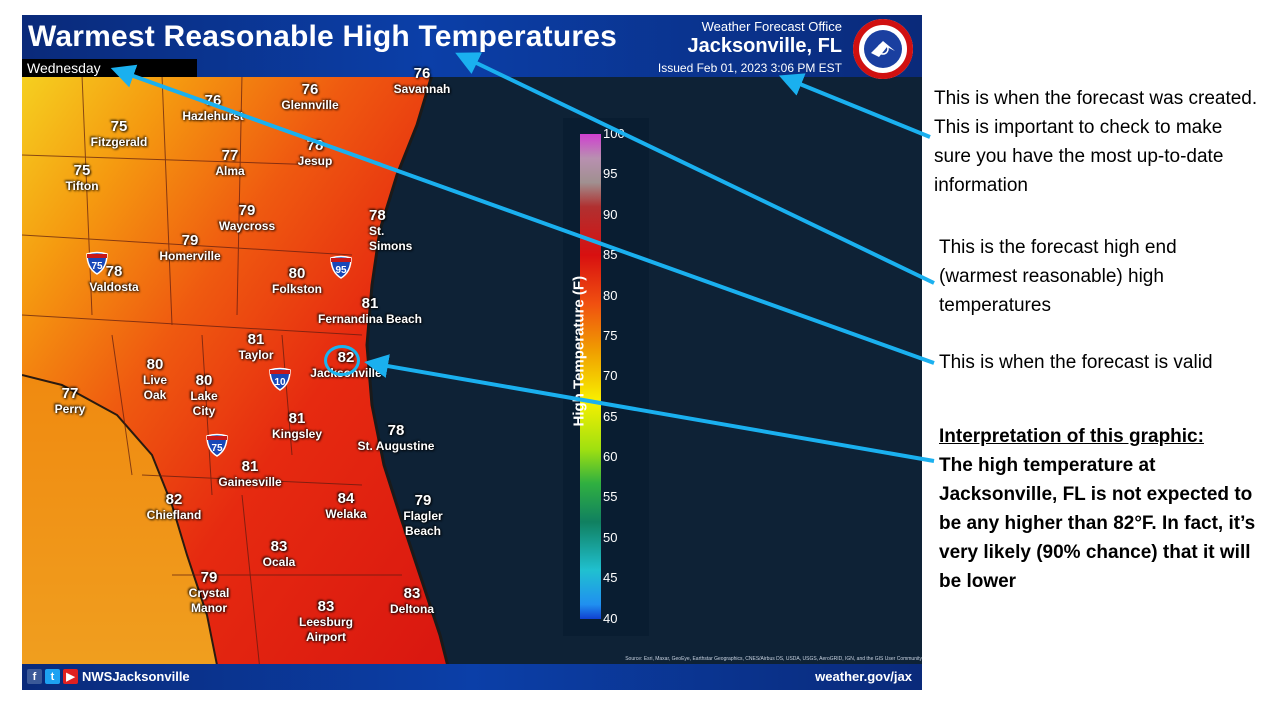 This screenshot has width=1280, height=720. Describe the element at coordinates (370, 310) in the screenshot. I see `city-fernandina-beach: 81 Fernandina Beach` at that location.